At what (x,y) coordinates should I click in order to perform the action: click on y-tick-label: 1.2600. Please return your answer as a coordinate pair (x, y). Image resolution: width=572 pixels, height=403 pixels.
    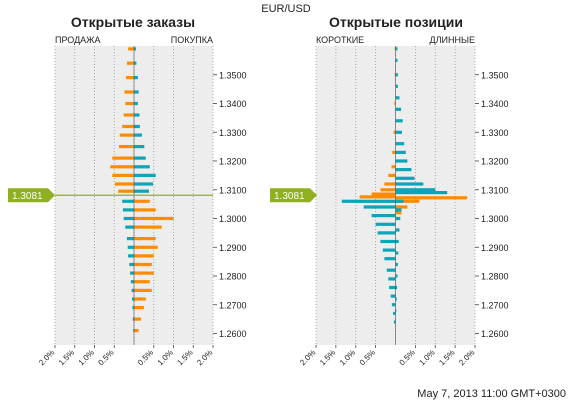
    Looking at the image, I should click on (233, 334).